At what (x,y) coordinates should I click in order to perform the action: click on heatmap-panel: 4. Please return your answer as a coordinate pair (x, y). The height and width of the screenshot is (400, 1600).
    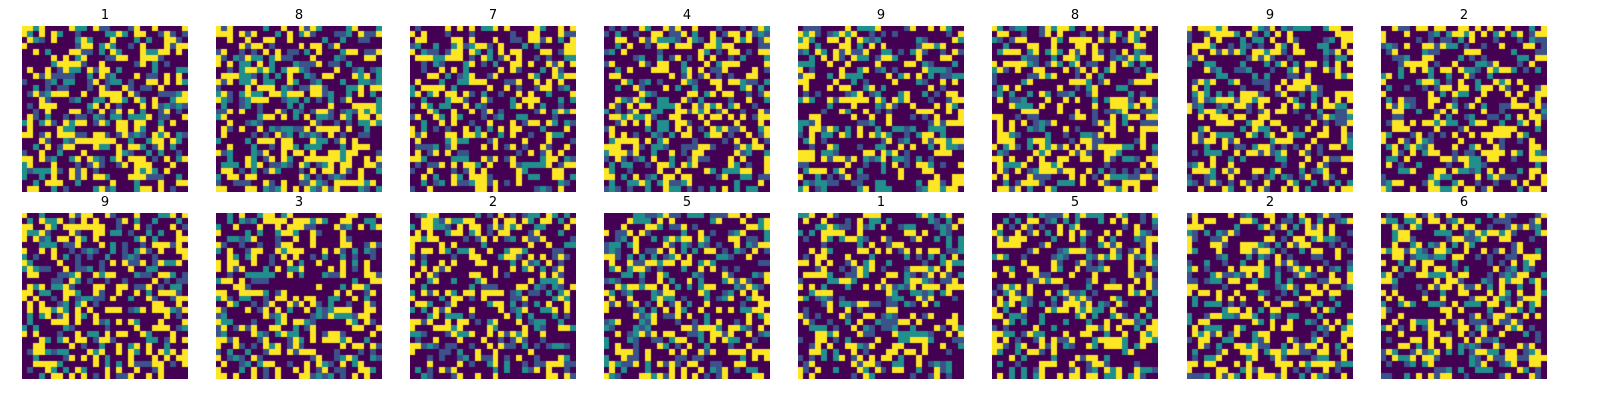
    Looking at the image, I should click on (687, 100).